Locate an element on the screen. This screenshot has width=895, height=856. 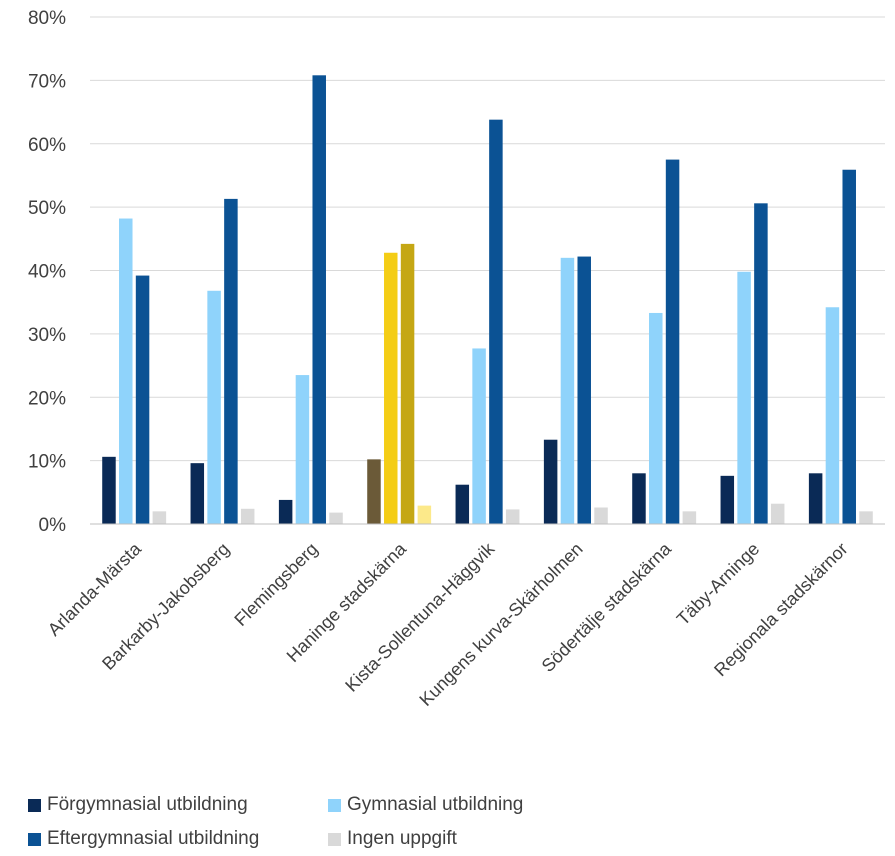
y-tick-label: 80% is located at coordinates (47, 18).